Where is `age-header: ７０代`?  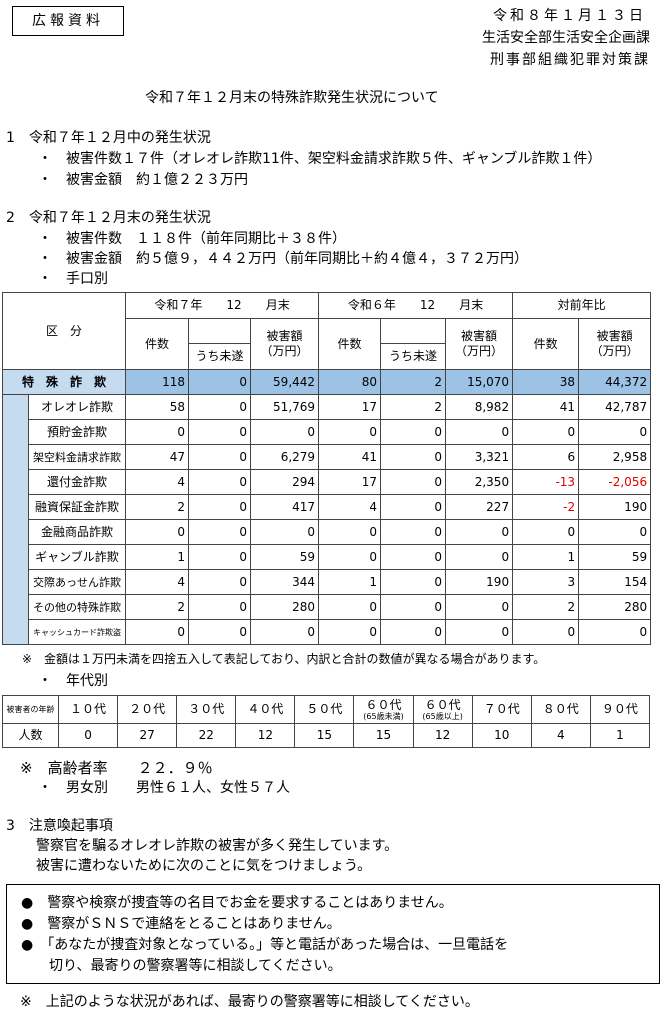
age-header: ７０代 is located at coordinates (501, 709).